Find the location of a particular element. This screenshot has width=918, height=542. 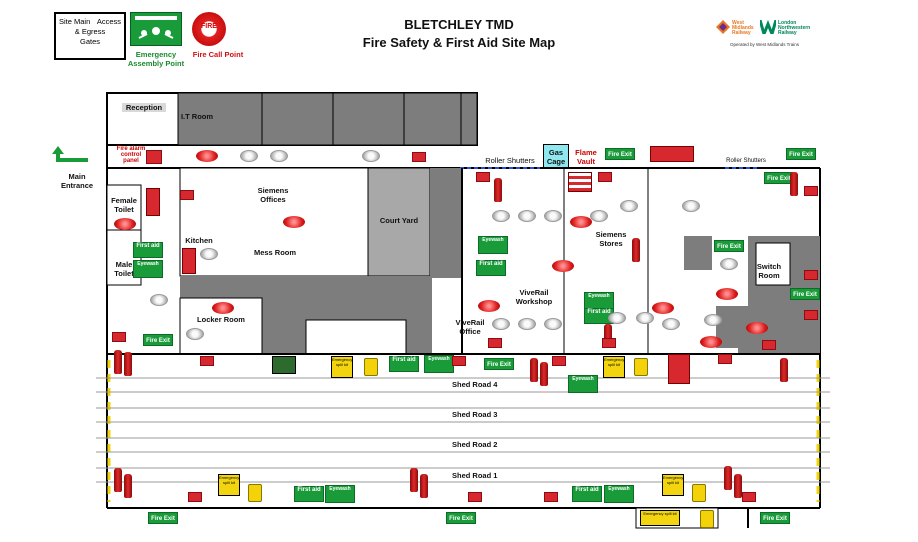

site-name: BLETCHLEY TMD is located at coordinates (459, 24).